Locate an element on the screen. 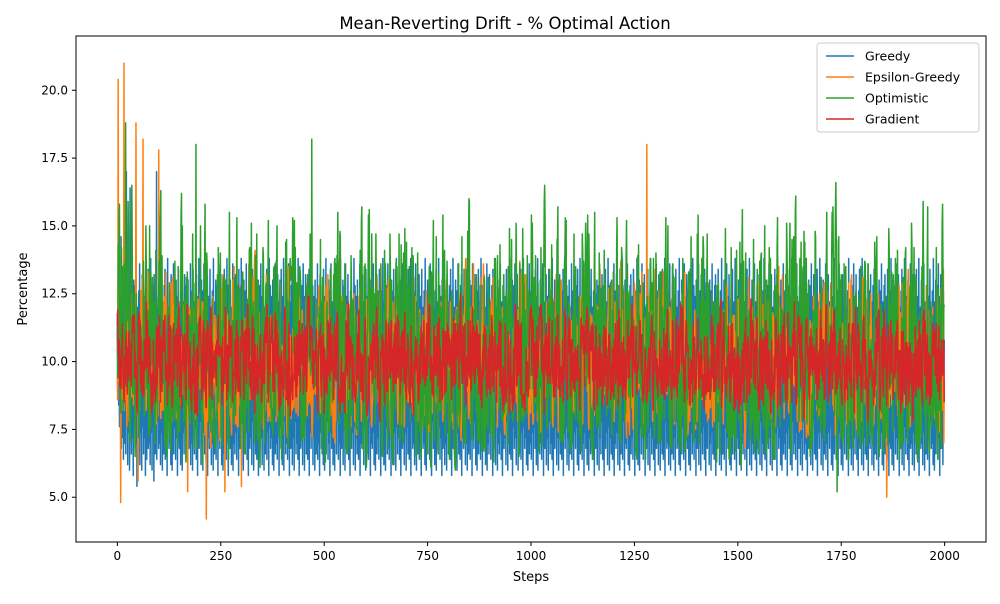  x-tick-label: 1250 is located at coordinates (634, 556).